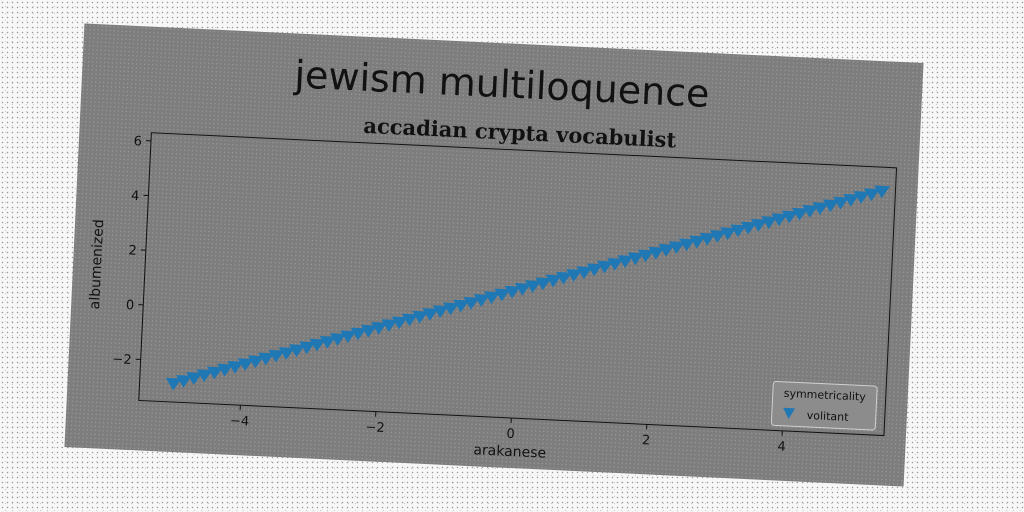 The height and width of the screenshot is (512, 1024). Describe the element at coordinates (827, 416) in the screenshot. I see `legend-entry-volitant: volitant` at that location.